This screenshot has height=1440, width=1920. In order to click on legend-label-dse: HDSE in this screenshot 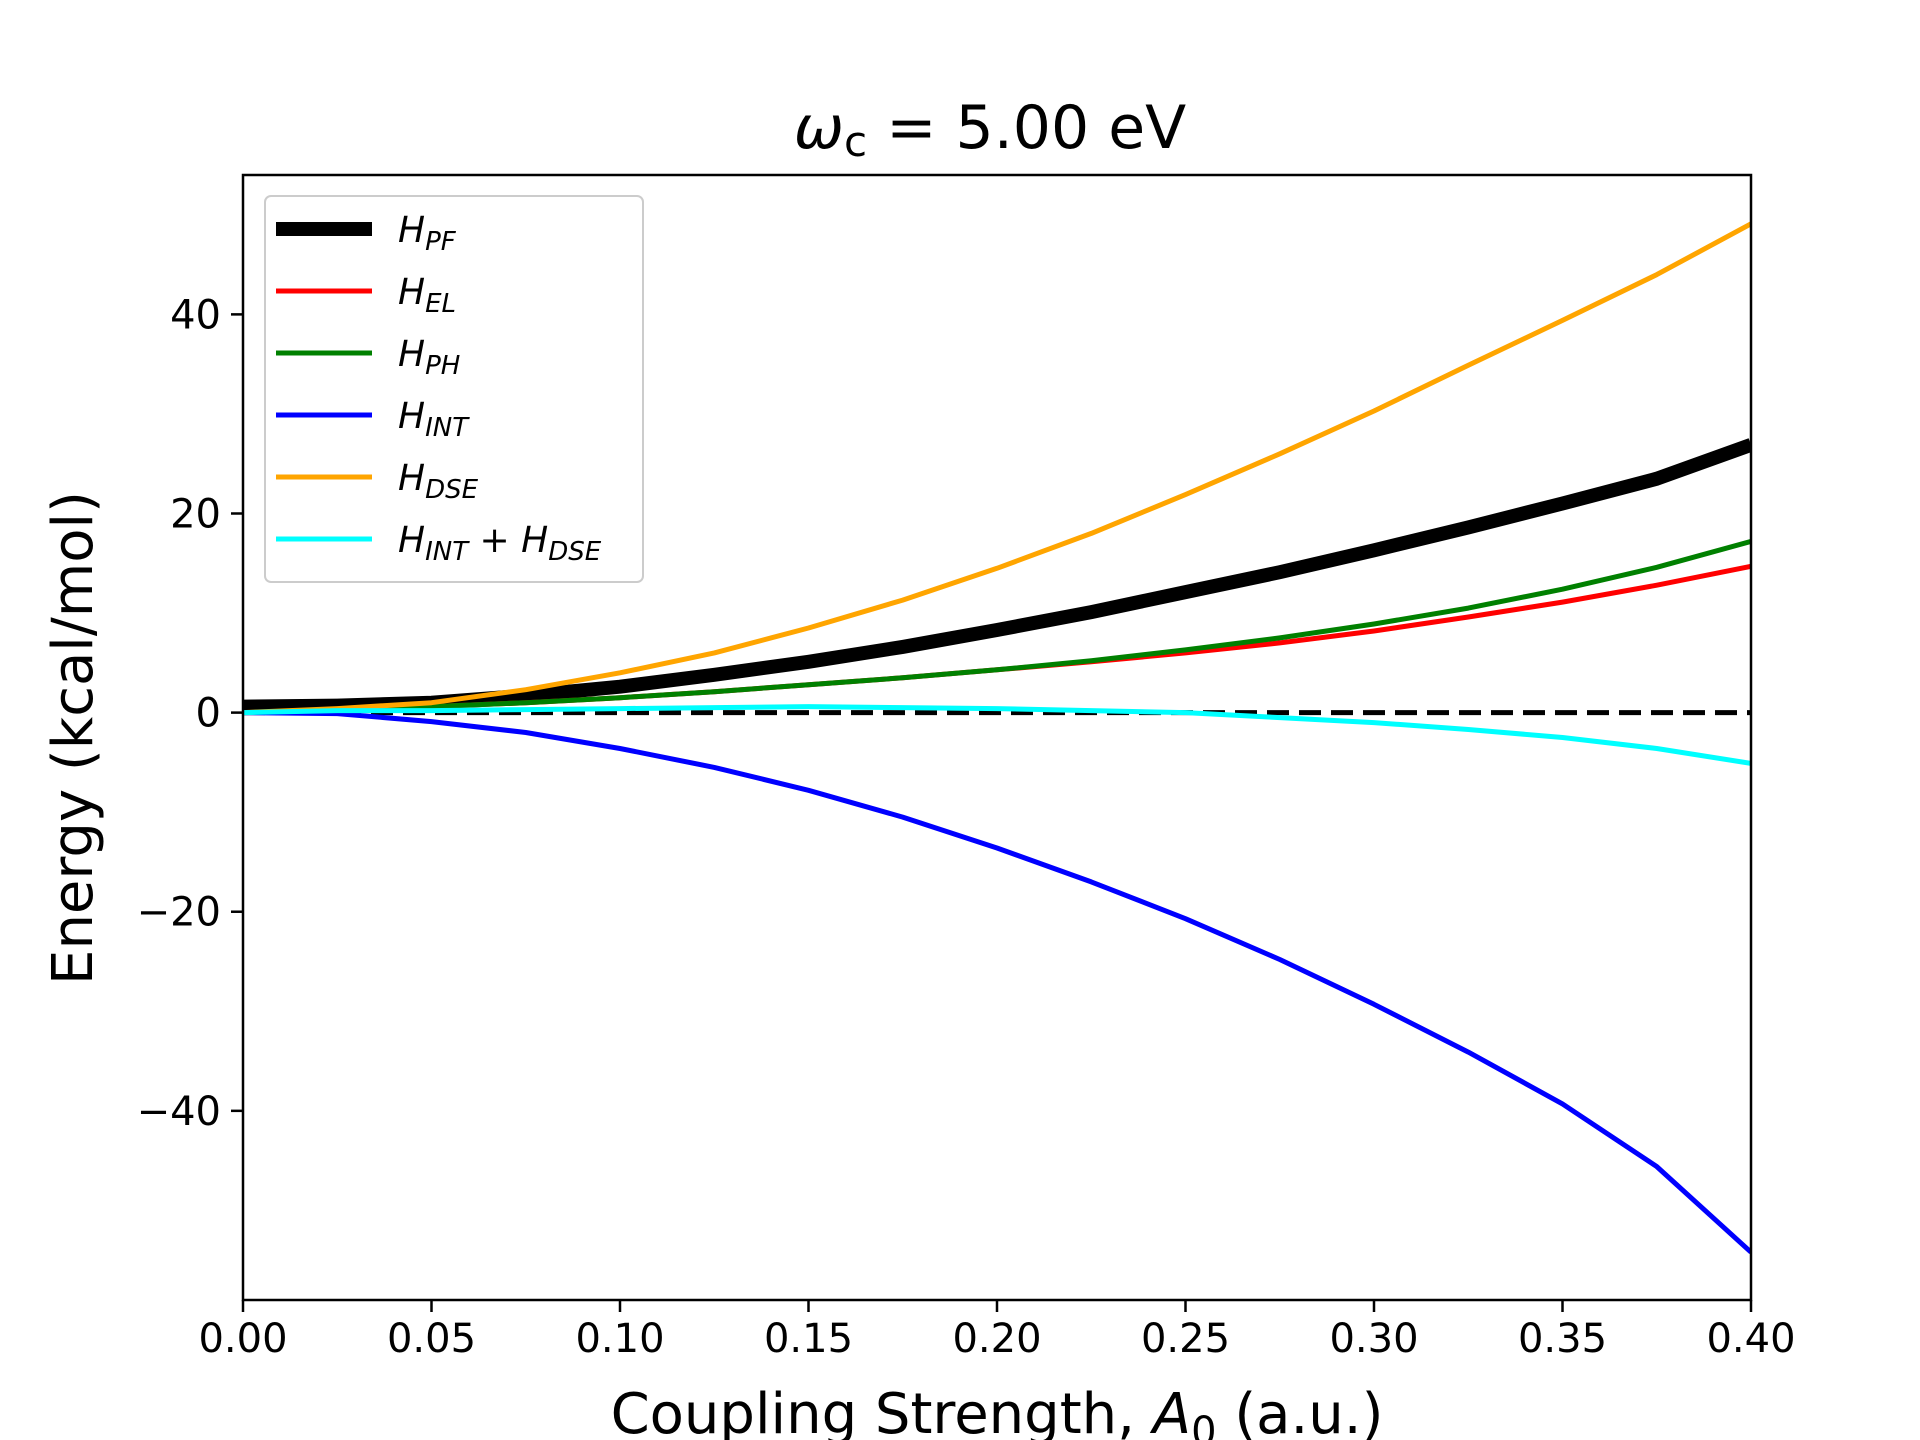, I will do `click(438, 481)`.